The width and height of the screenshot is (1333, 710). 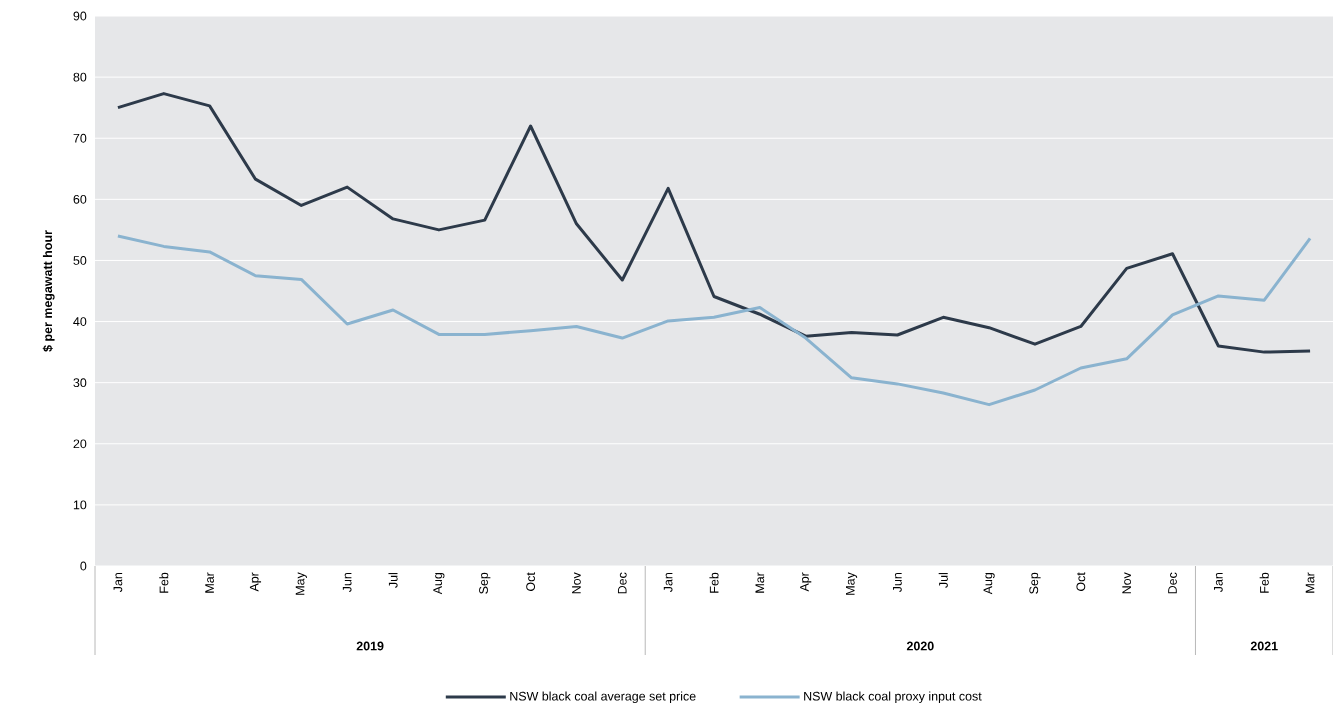 I want to click on legend-label: NSW black coal proxy input cost, so click(x=893, y=697).